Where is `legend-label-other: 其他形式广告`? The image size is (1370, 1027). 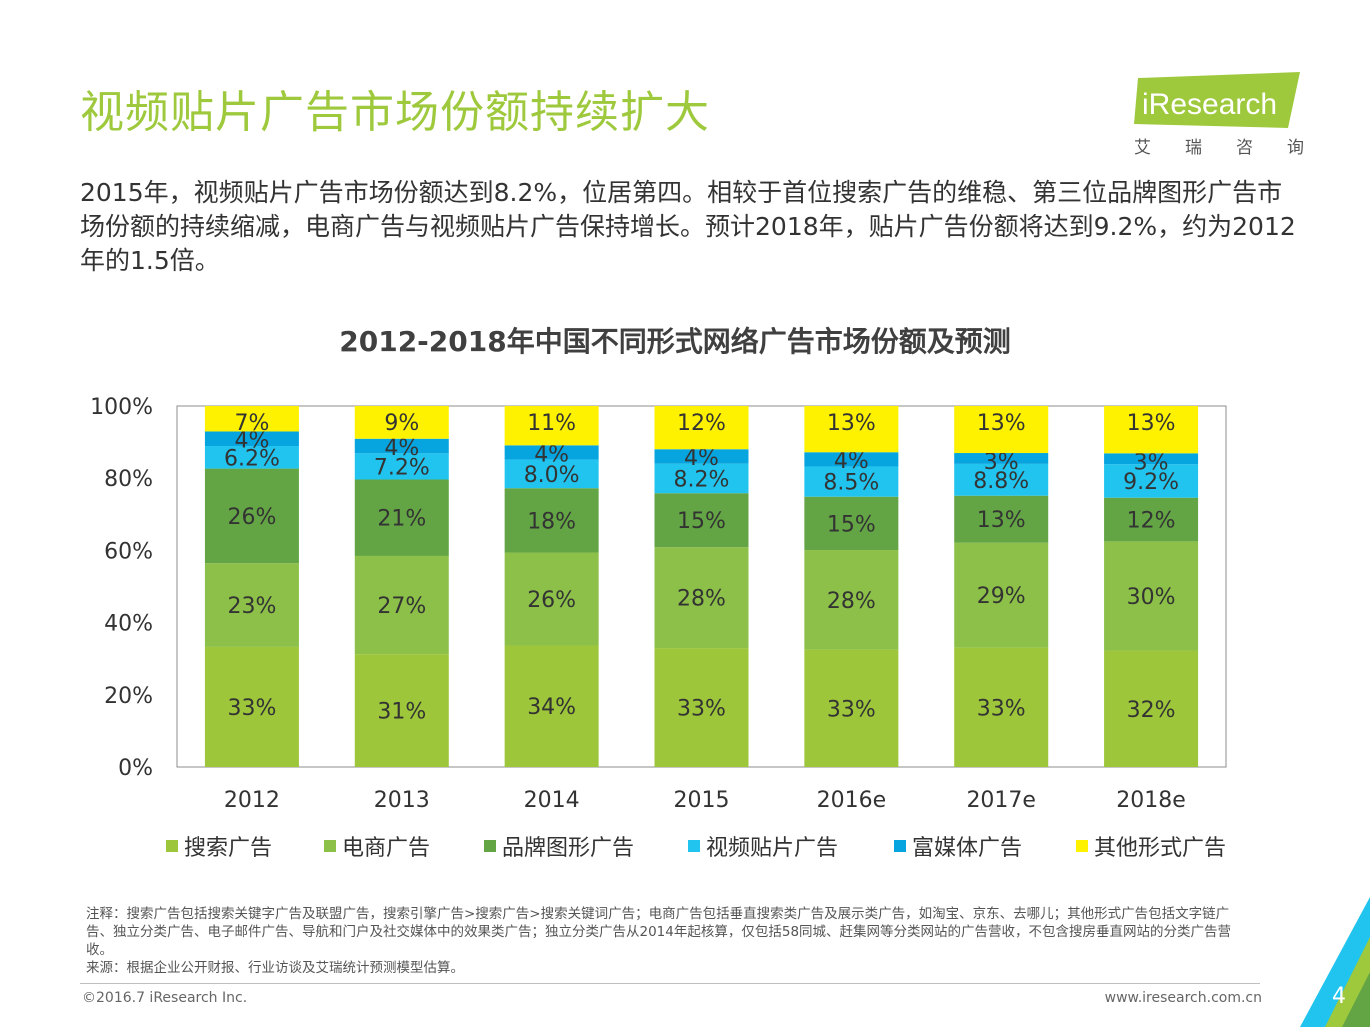
legend-label-other: 其他形式广告 is located at coordinates (1160, 848).